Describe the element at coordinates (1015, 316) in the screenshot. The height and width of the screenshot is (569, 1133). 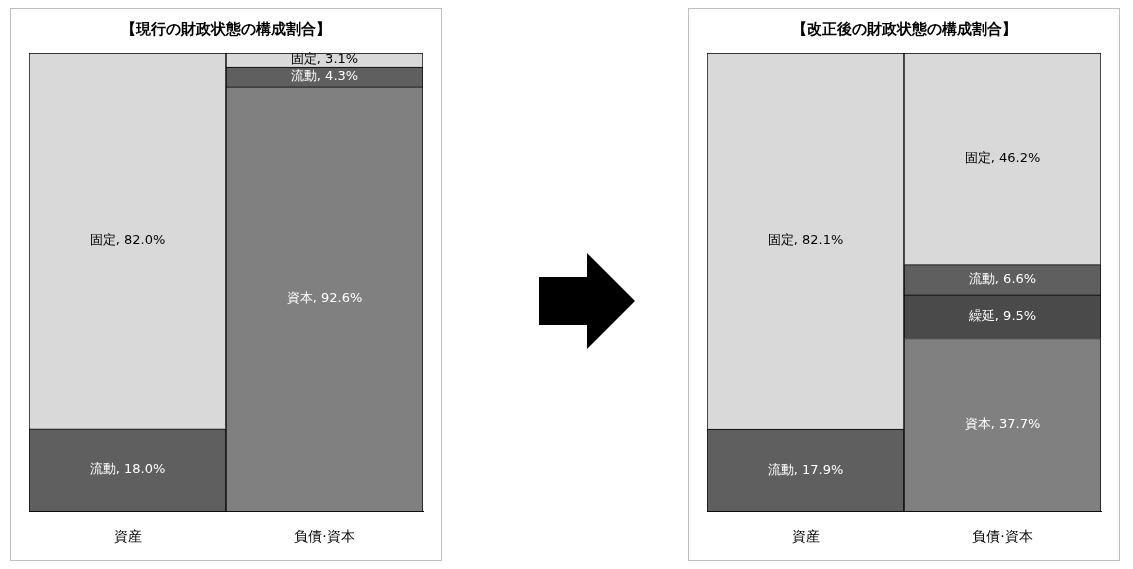
I see `data-label: , 9.5%` at that location.